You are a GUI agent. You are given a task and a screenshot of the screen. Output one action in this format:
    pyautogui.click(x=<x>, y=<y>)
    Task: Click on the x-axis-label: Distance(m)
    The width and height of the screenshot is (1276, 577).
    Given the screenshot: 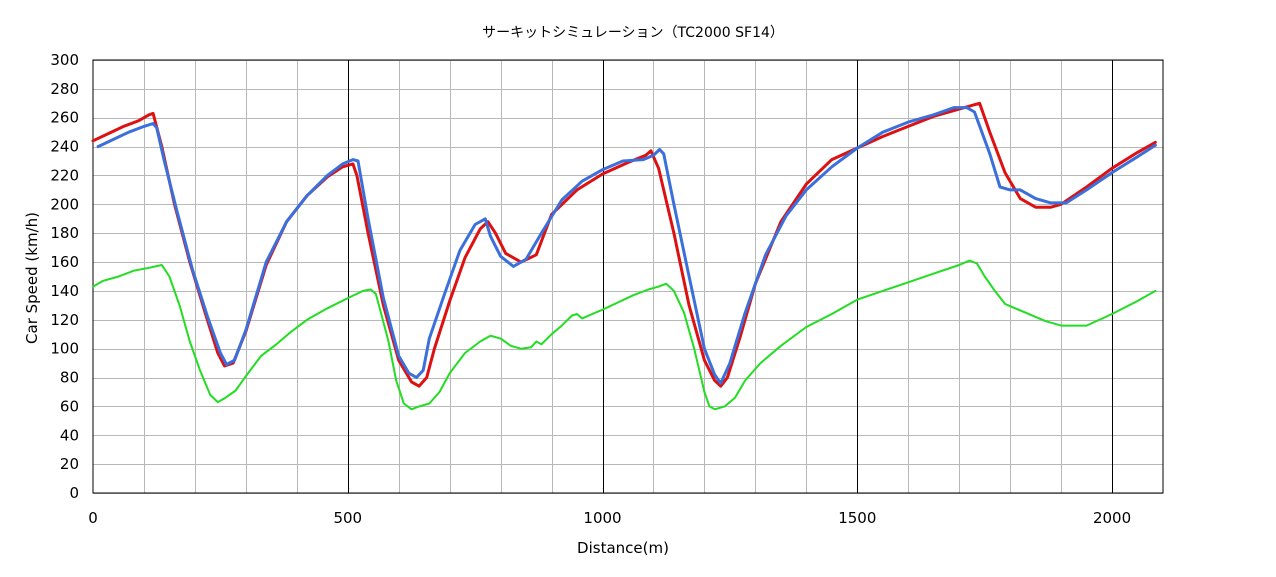 What is the action you would take?
    pyautogui.click(x=623, y=548)
    